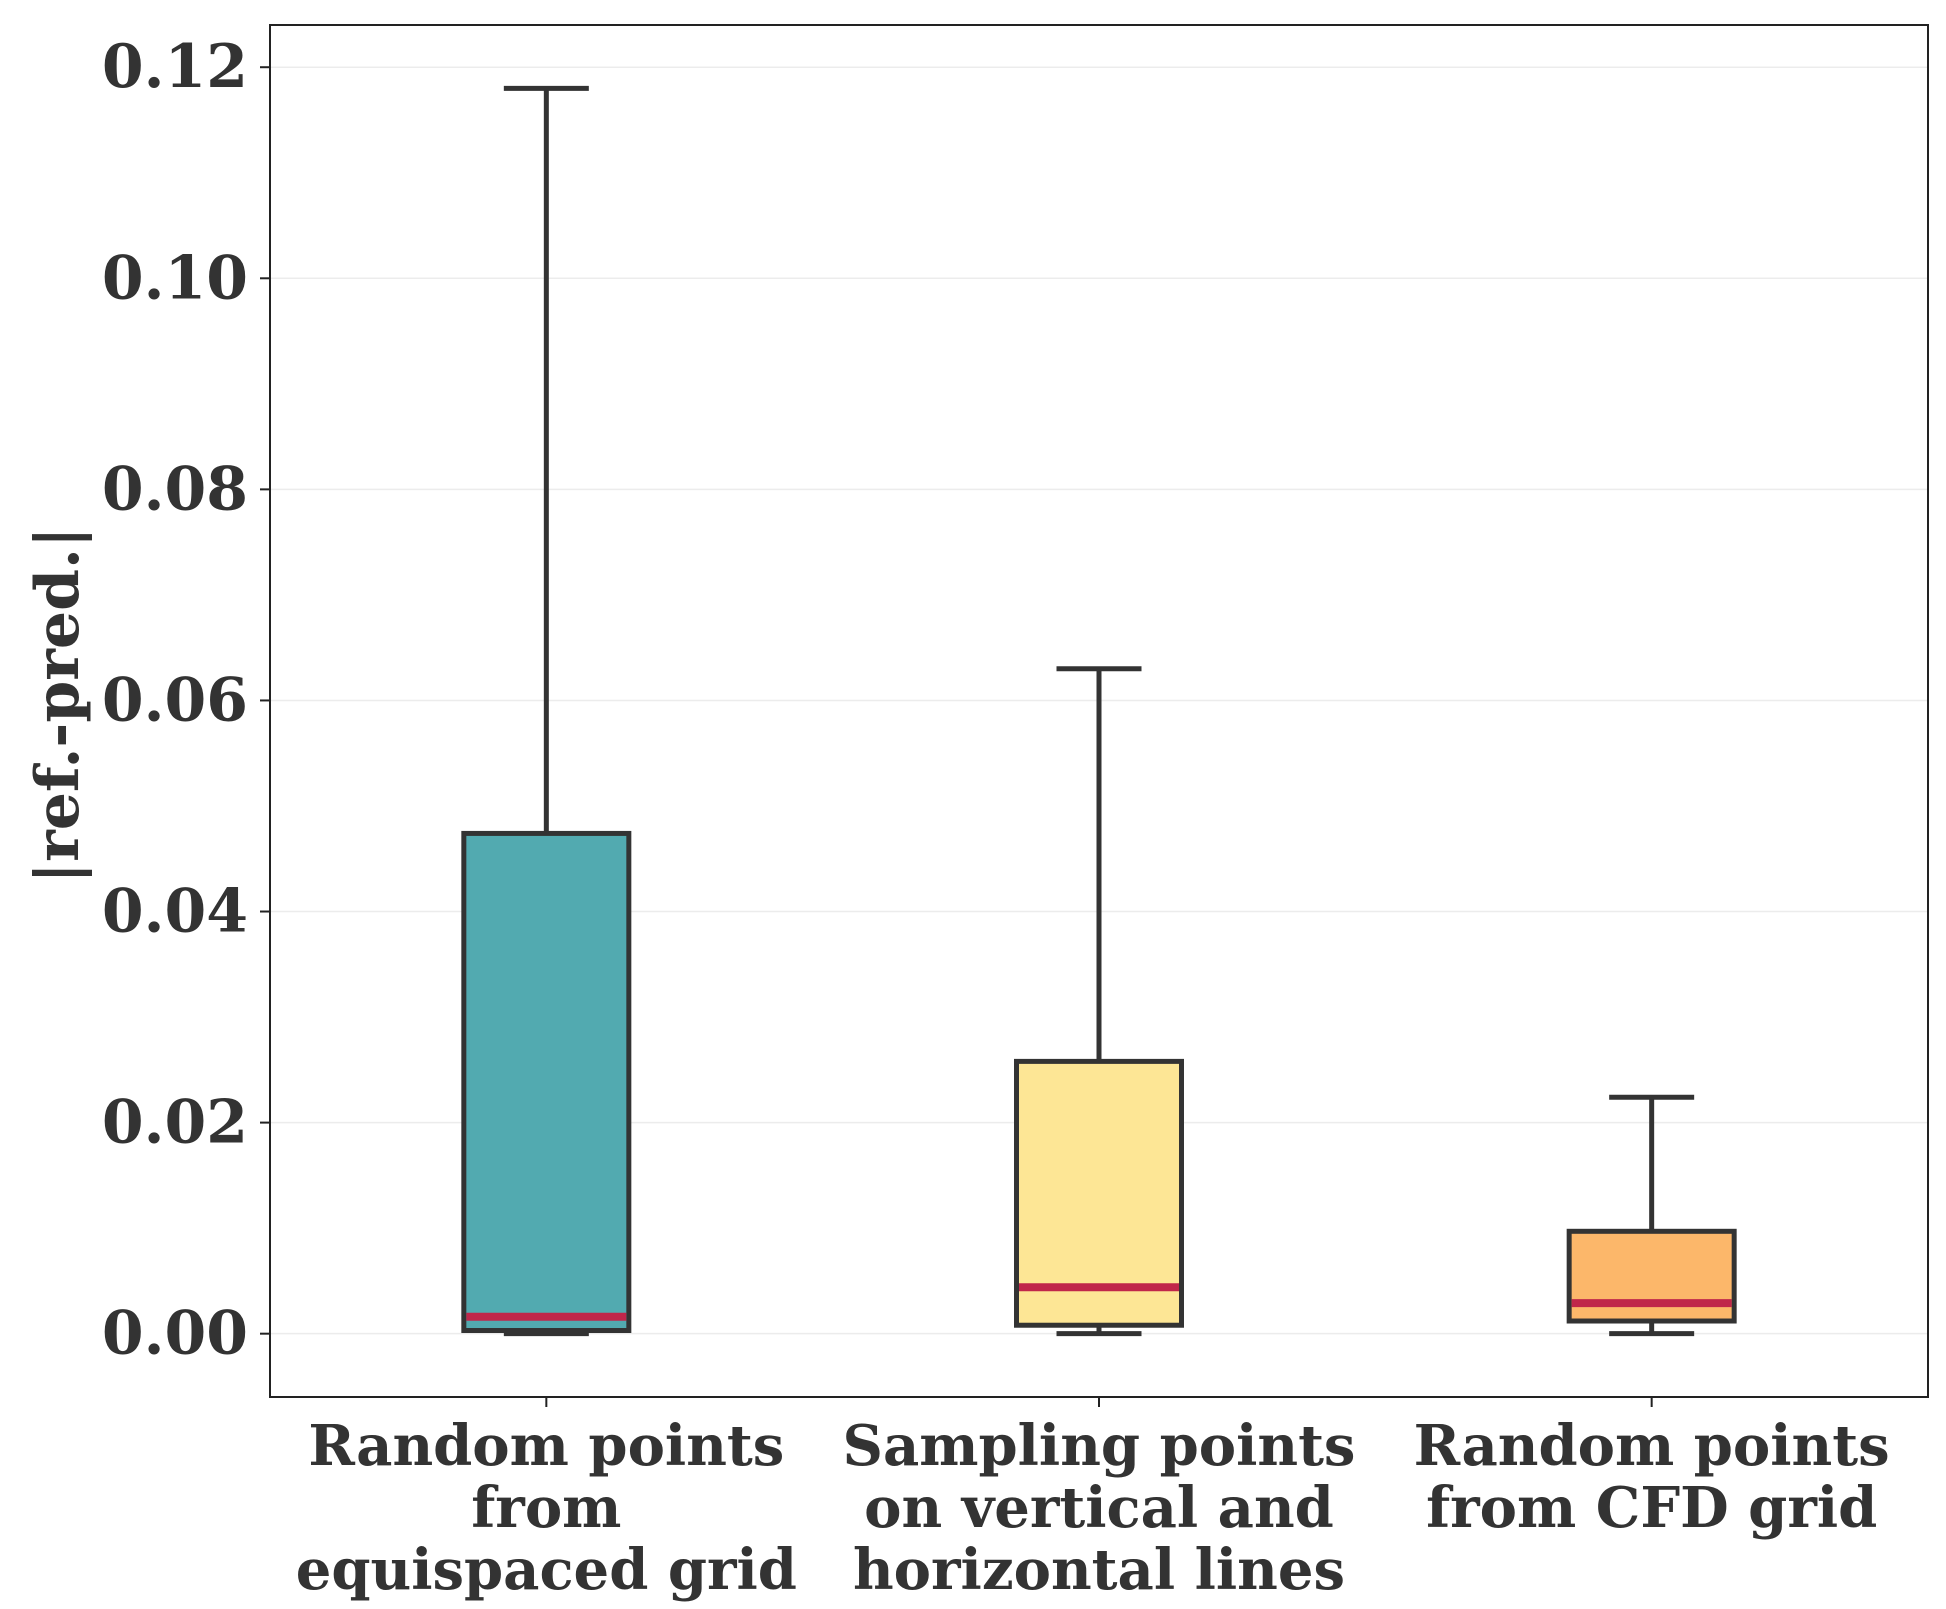 The height and width of the screenshot is (1609, 1946). Describe the element at coordinates (175, 489) in the screenshot. I see `y-tick-label: 0.08` at that location.